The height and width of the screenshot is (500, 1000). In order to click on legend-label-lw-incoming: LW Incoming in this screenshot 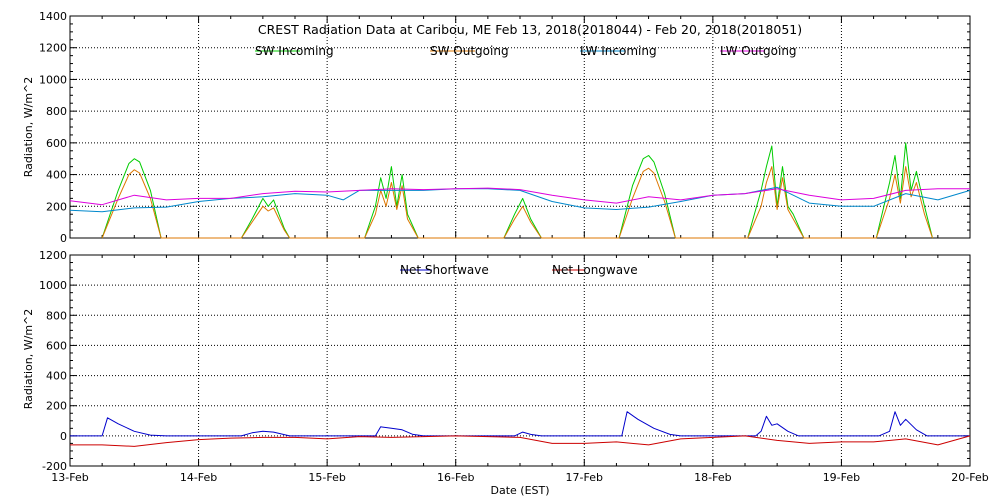, I will do `click(618, 51)`.